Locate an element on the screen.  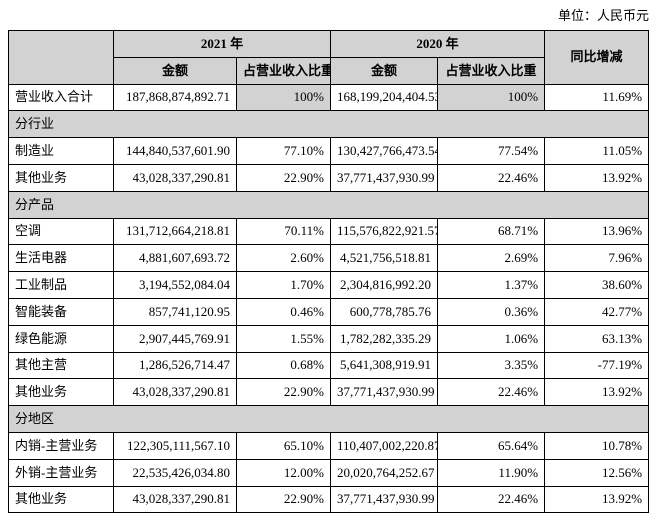
ratio-2020: 11.90% is located at coordinates (491, 472).